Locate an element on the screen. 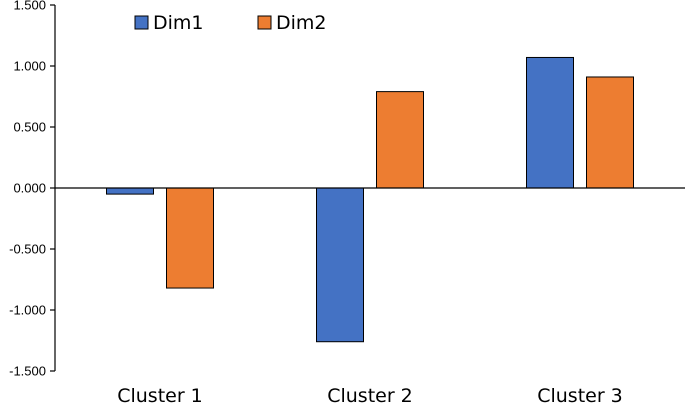 The height and width of the screenshot is (408, 685). legend: Dim1 Dim2 is located at coordinates (230, 23).